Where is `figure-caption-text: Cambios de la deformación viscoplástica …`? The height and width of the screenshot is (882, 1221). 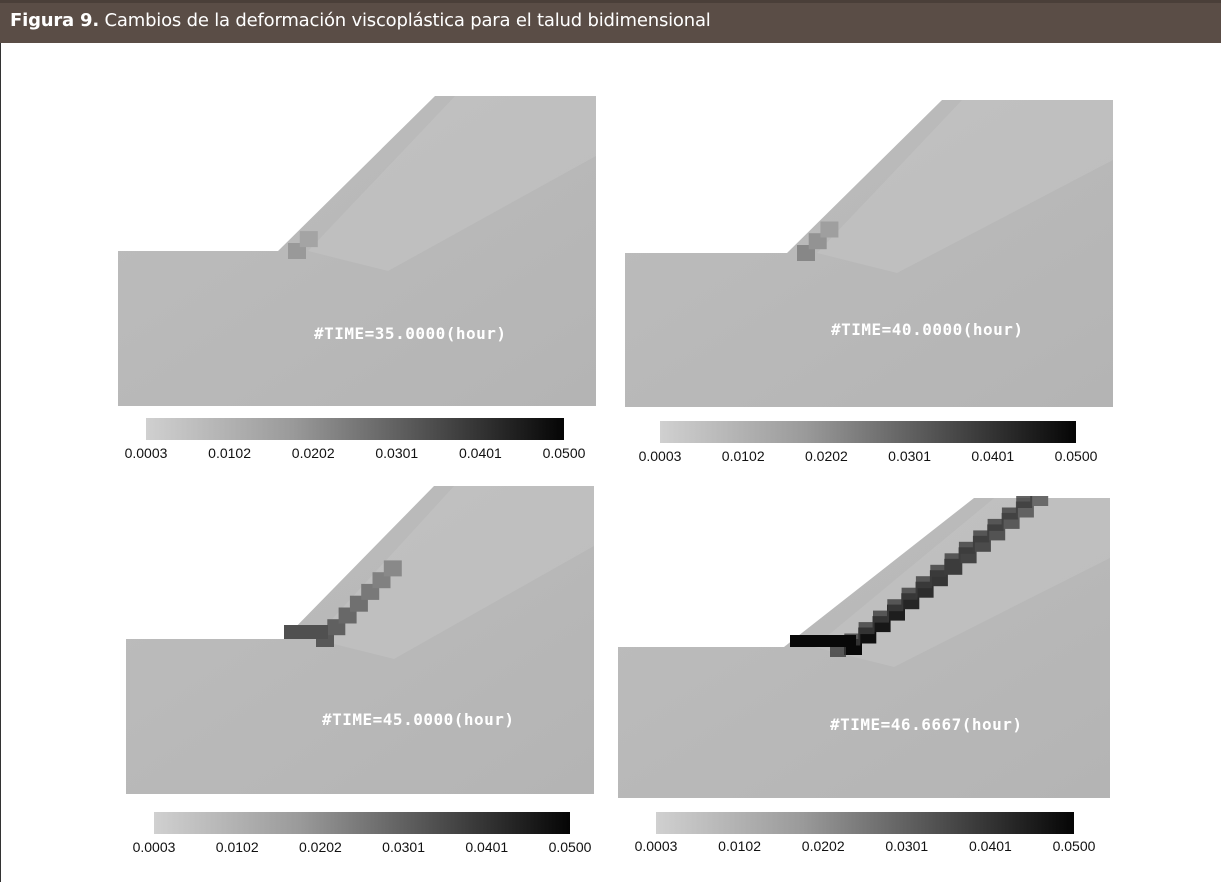 figure-caption-text: Cambios de la deformación viscoplástica … is located at coordinates (405, 20).